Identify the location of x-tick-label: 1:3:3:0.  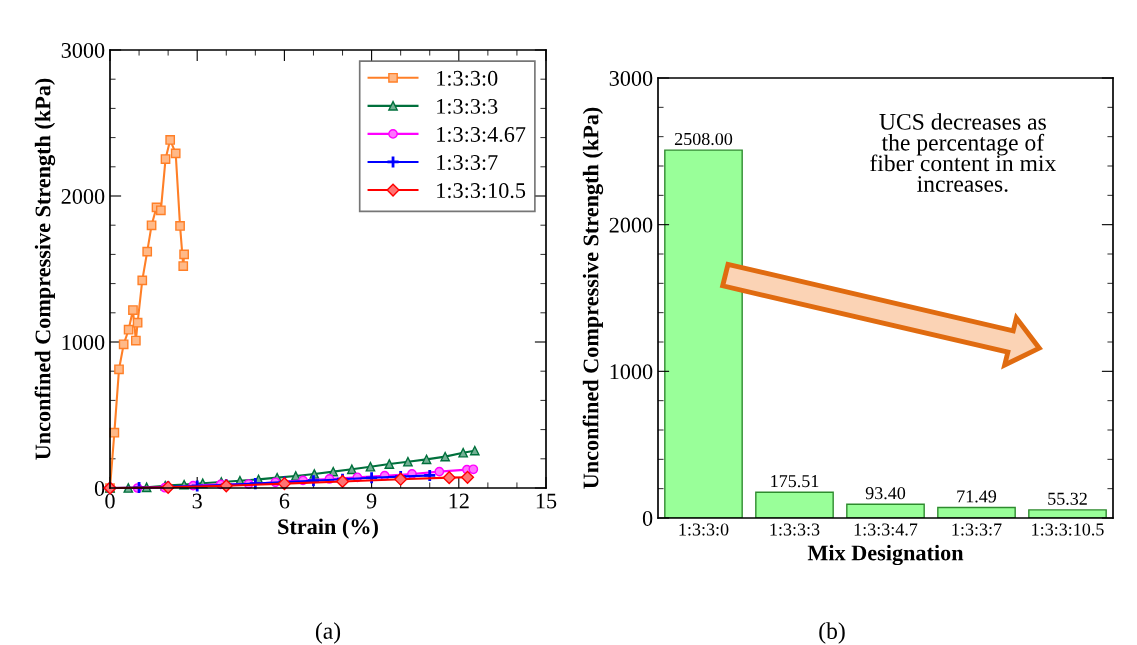
(704, 529).